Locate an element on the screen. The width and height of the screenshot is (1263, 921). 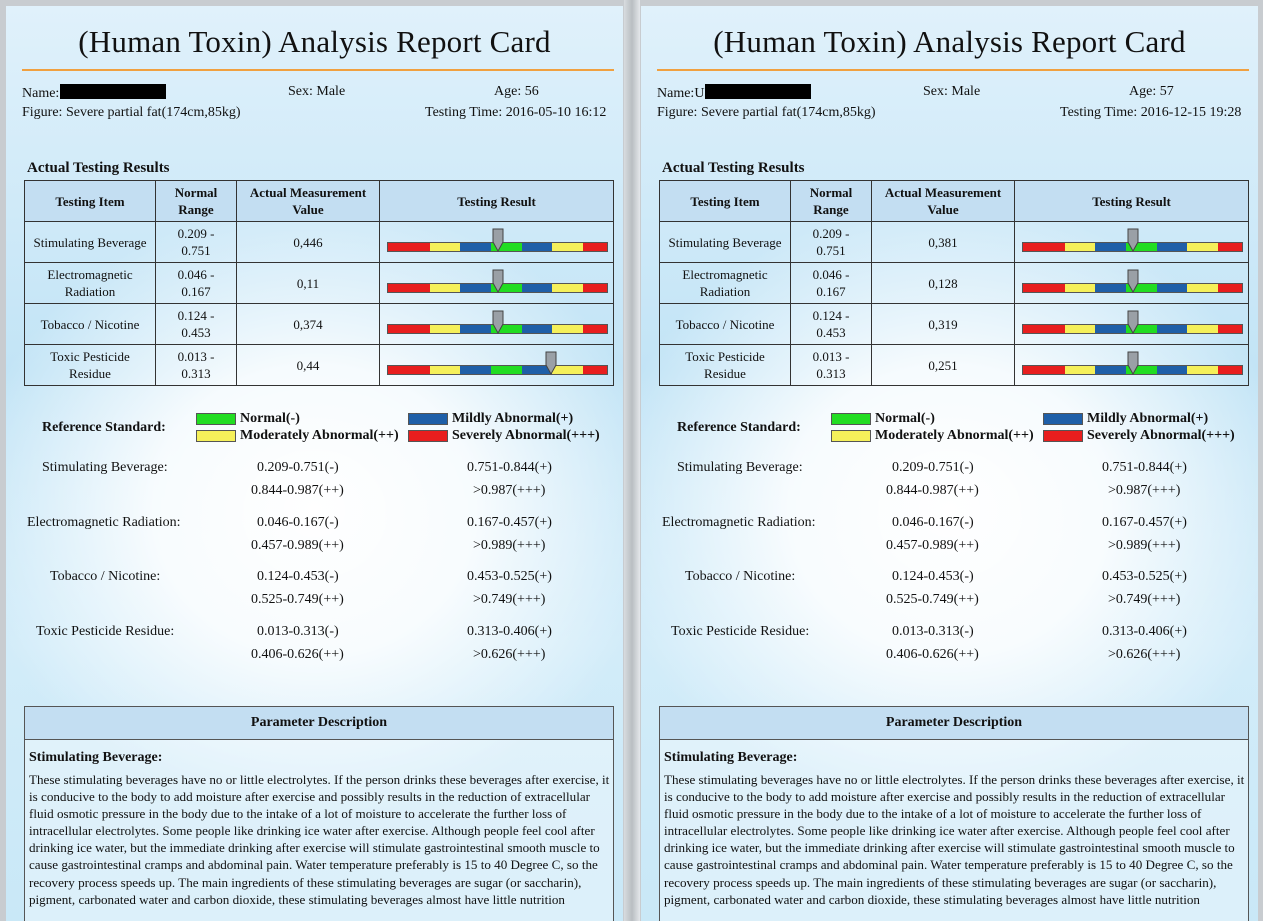
patient-name: Name:U is located at coordinates (734, 93).